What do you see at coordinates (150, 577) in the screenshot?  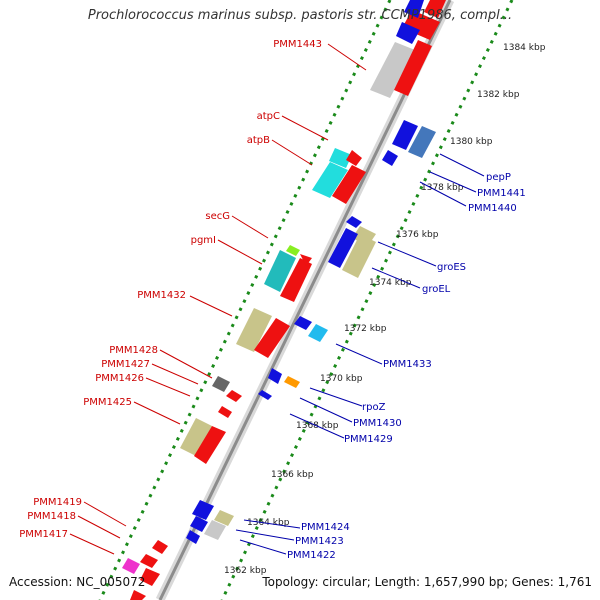 I see `gene-forward-bottom-red` at bounding box center [150, 577].